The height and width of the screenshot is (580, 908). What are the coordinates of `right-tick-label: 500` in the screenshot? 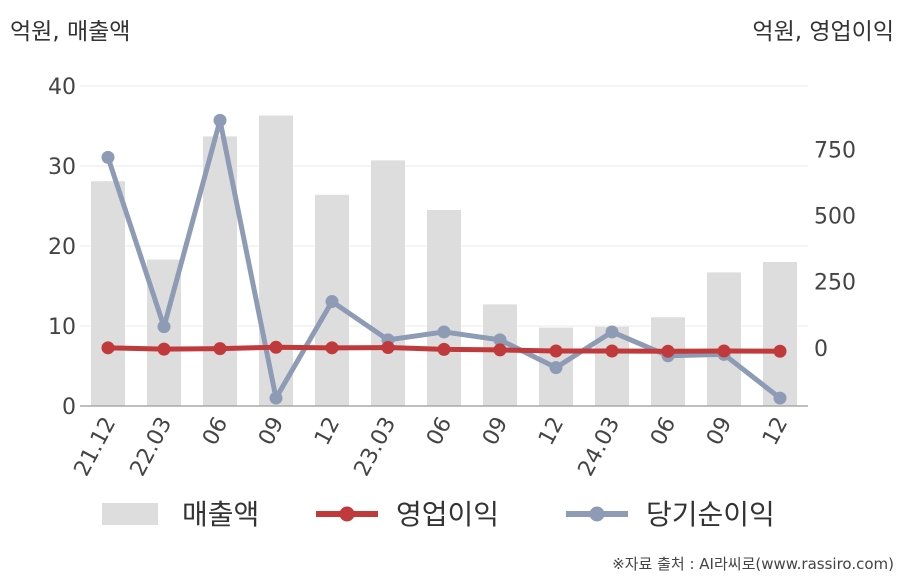 It's located at (835, 217).